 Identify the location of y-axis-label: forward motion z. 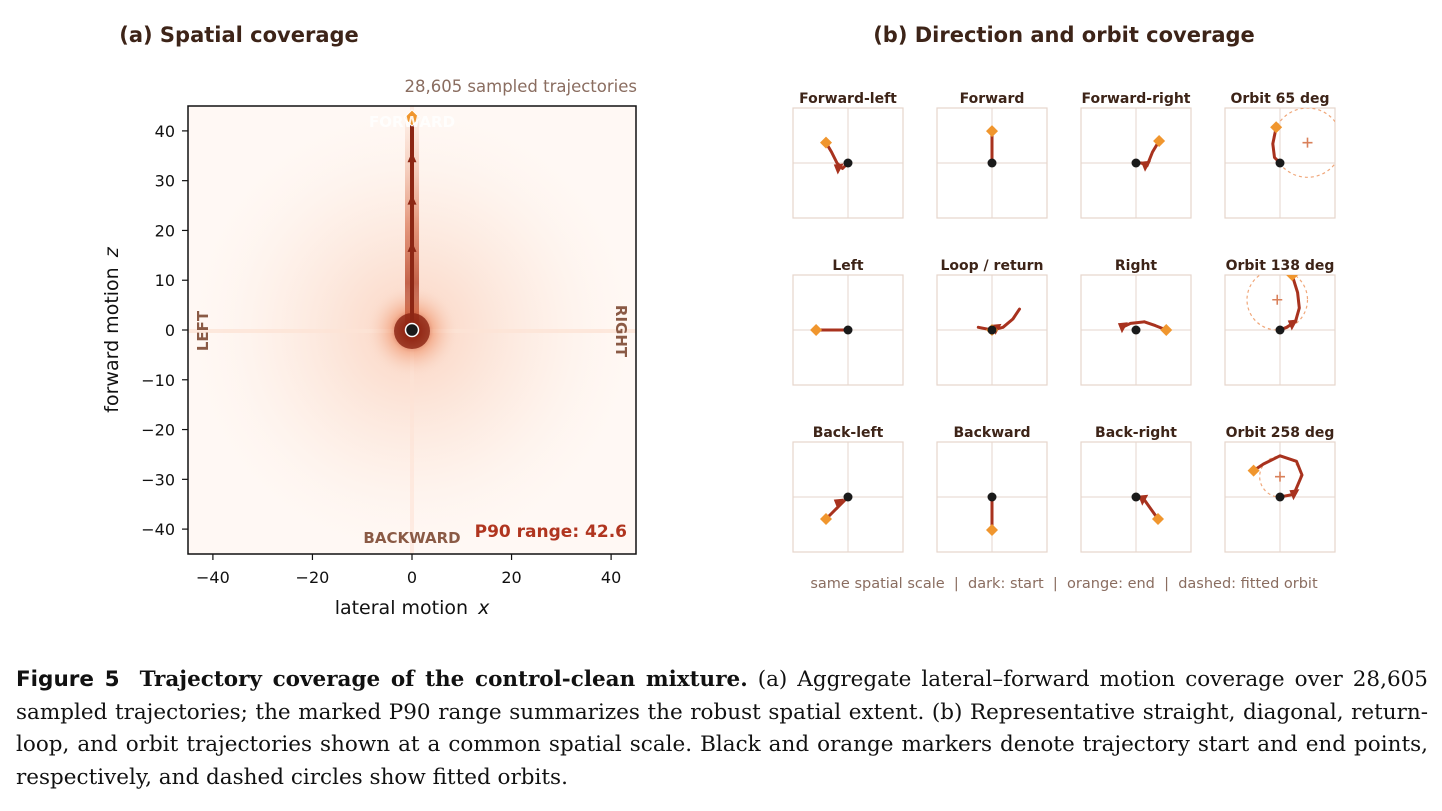
(112, 329).